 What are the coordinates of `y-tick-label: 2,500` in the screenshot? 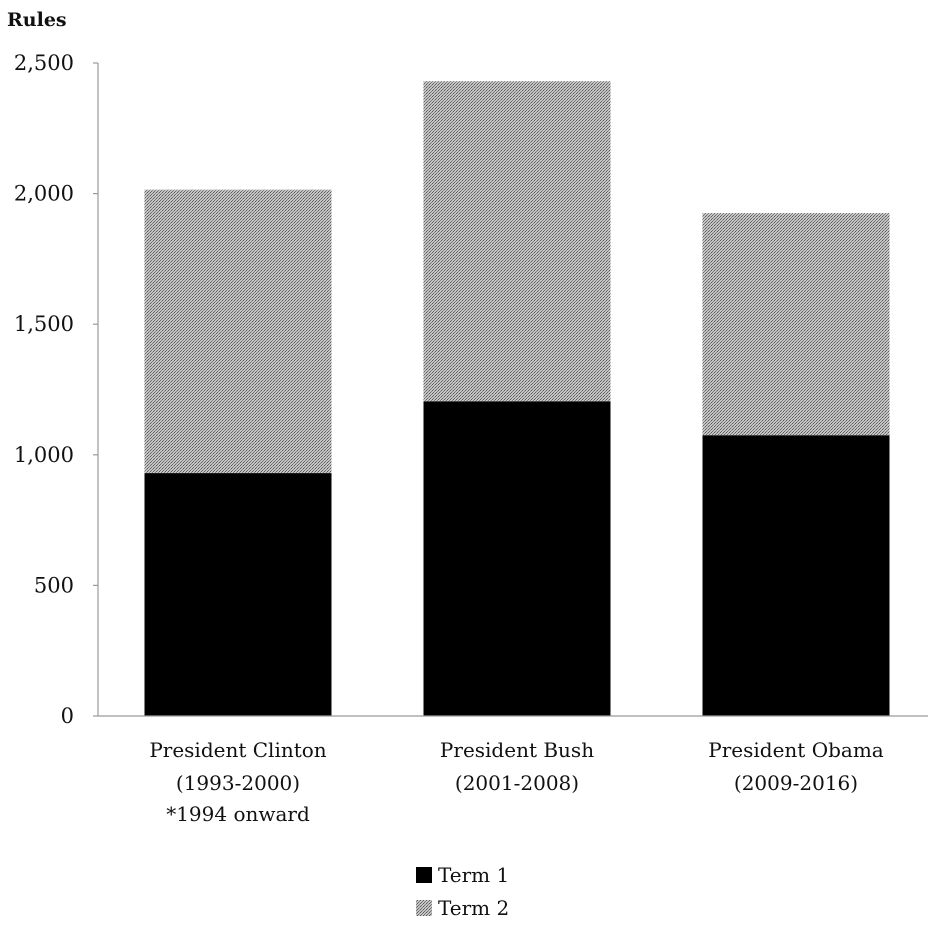 It's located at (44, 63).